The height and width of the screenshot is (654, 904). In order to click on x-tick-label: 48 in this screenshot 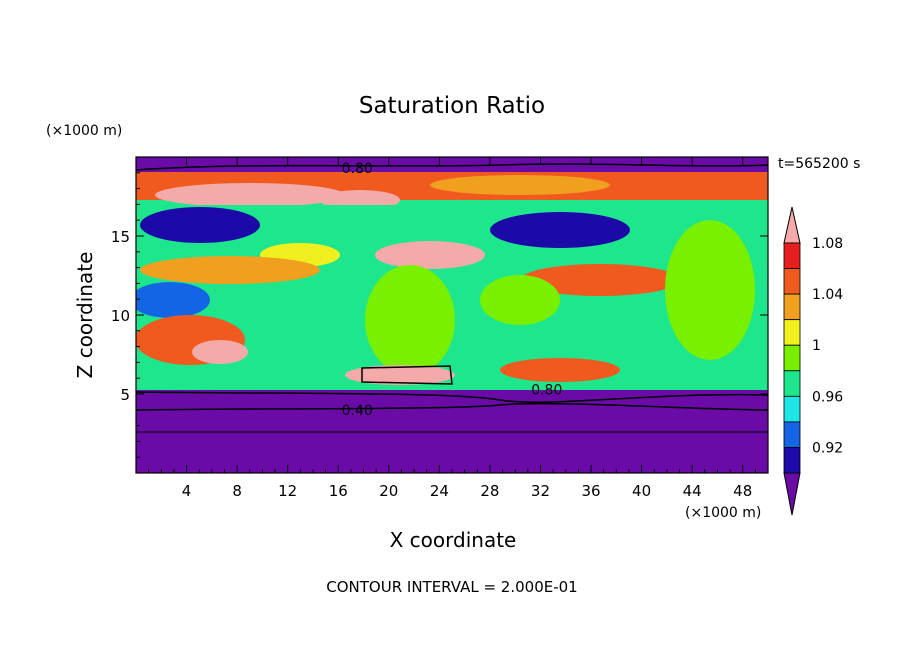, I will do `click(742, 491)`.